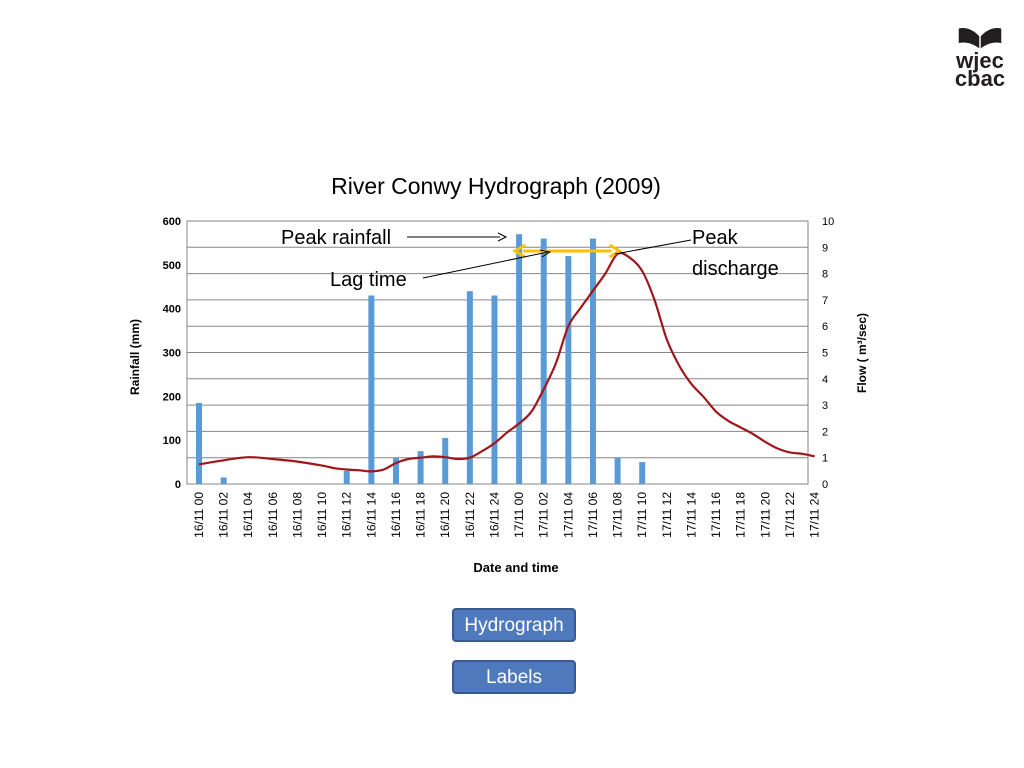  Describe the element at coordinates (825, 248) in the screenshot. I see `y2-tick-label: 9` at that location.